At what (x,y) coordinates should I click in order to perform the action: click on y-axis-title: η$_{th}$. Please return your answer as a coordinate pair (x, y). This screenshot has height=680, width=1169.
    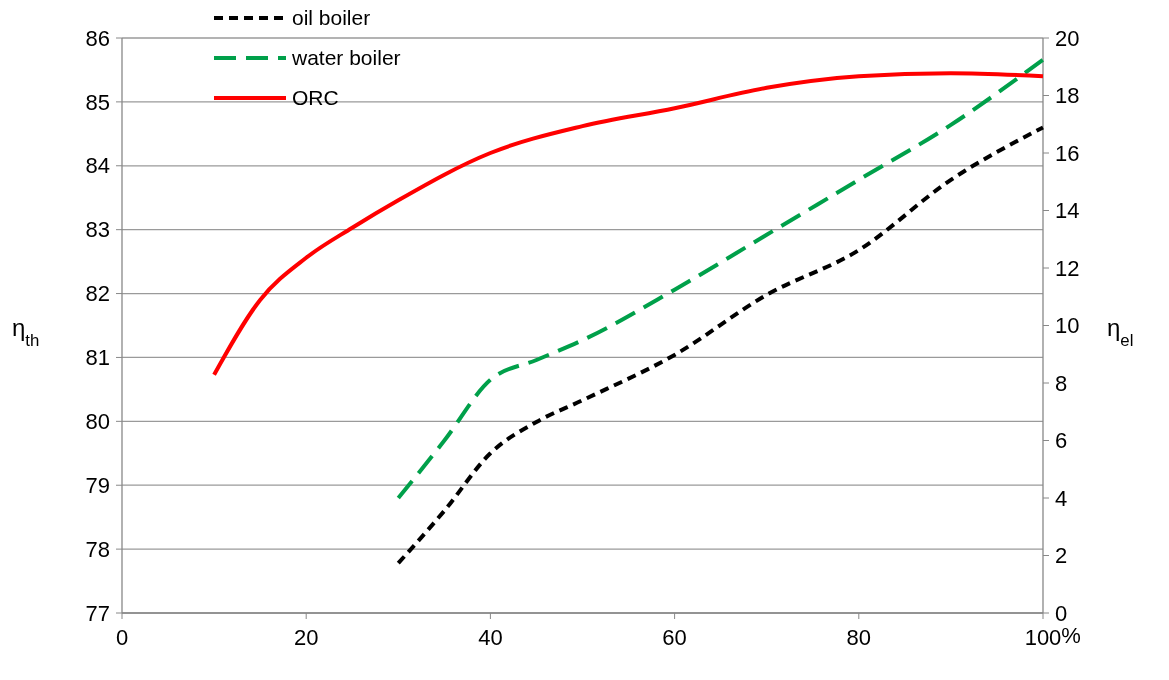
    Looking at the image, I should click on (26, 331).